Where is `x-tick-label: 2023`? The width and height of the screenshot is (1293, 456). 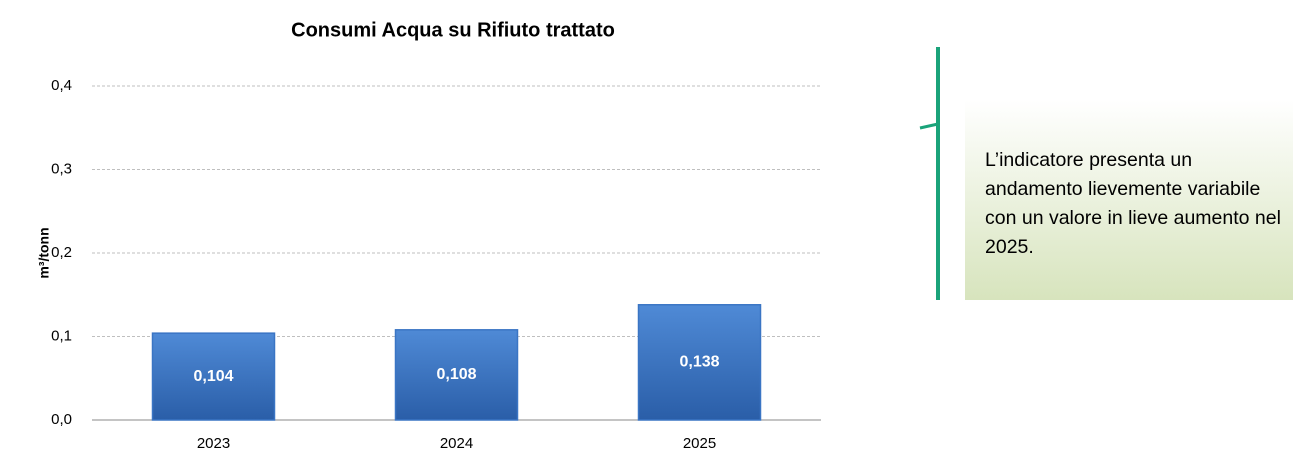
x-tick-label: 2023 is located at coordinates (213, 443).